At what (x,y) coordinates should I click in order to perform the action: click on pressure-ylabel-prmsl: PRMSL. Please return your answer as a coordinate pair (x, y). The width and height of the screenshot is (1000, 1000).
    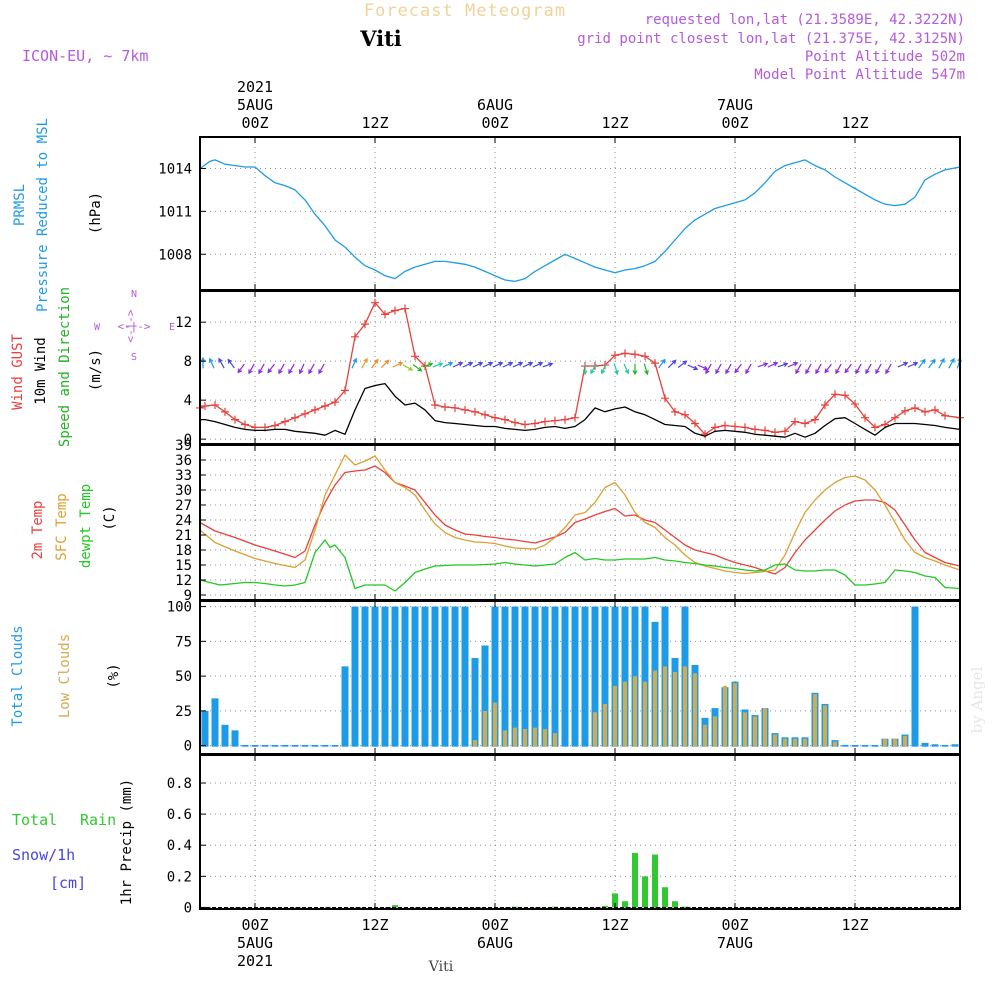
    Looking at the image, I should click on (20, 205).